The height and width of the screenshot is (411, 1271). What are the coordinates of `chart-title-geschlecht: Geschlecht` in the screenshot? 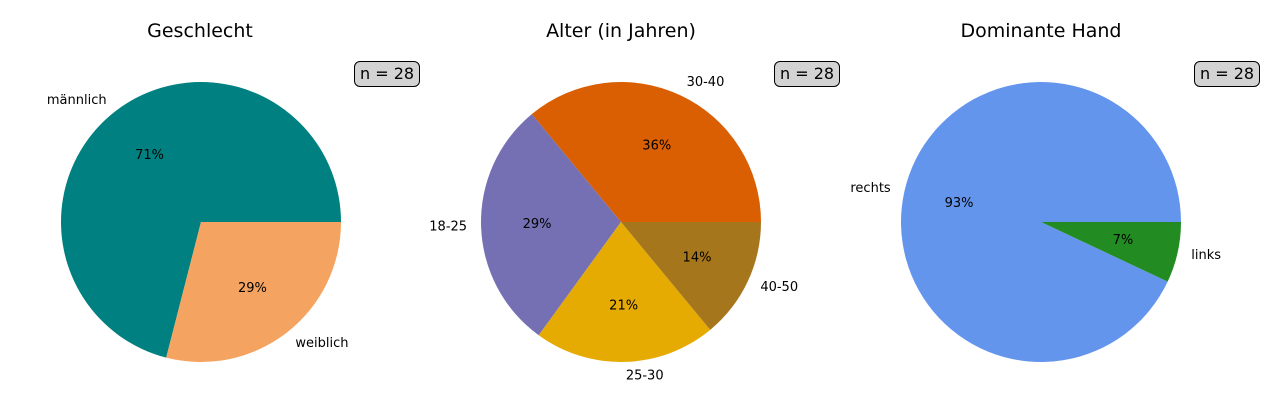 It's located at (200, 31).